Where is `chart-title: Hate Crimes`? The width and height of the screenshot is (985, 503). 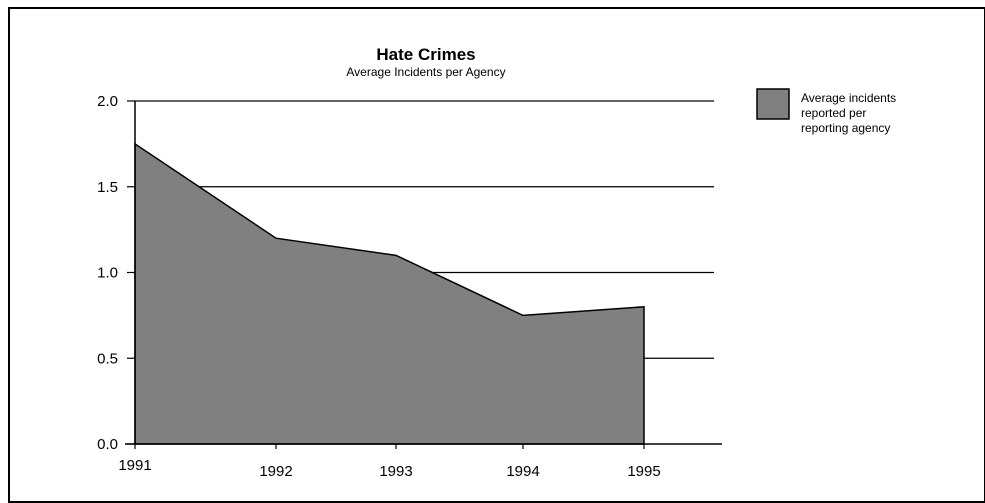
chart-title: Hate Crimes is located at coordinates (425, 54).